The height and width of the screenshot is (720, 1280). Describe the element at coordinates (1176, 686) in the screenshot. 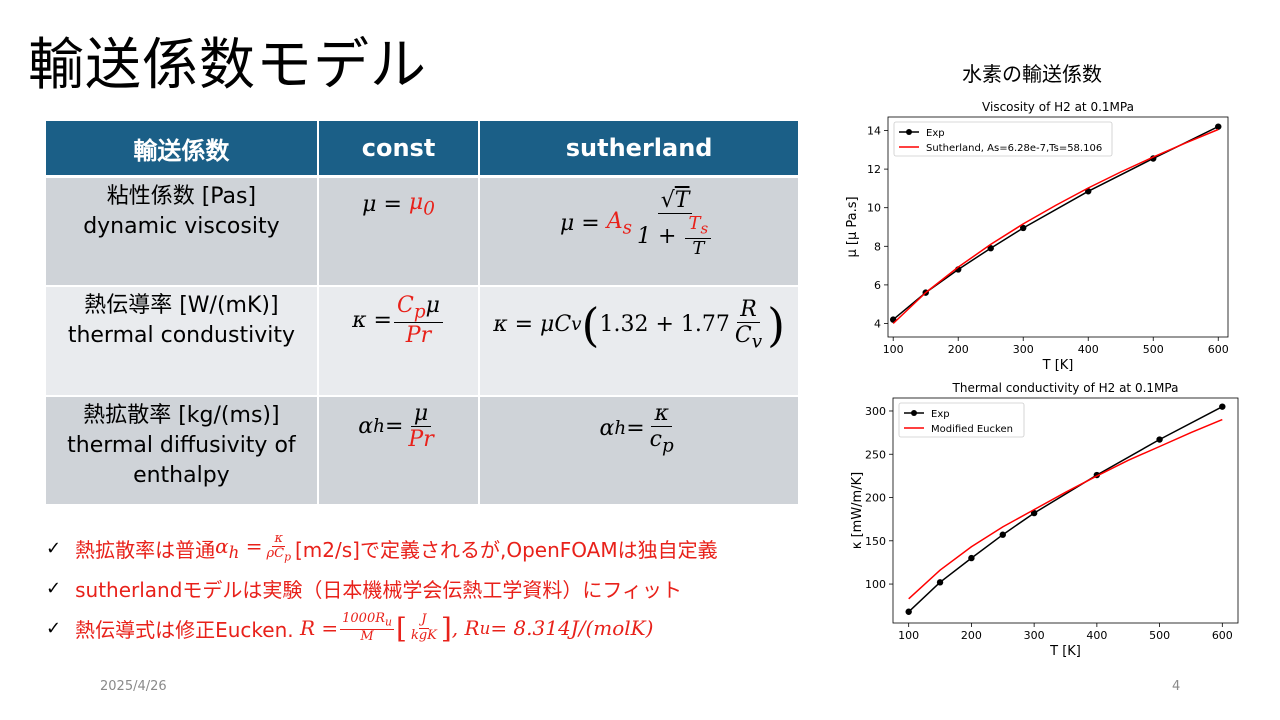

I see `page-number: 4` at that location.